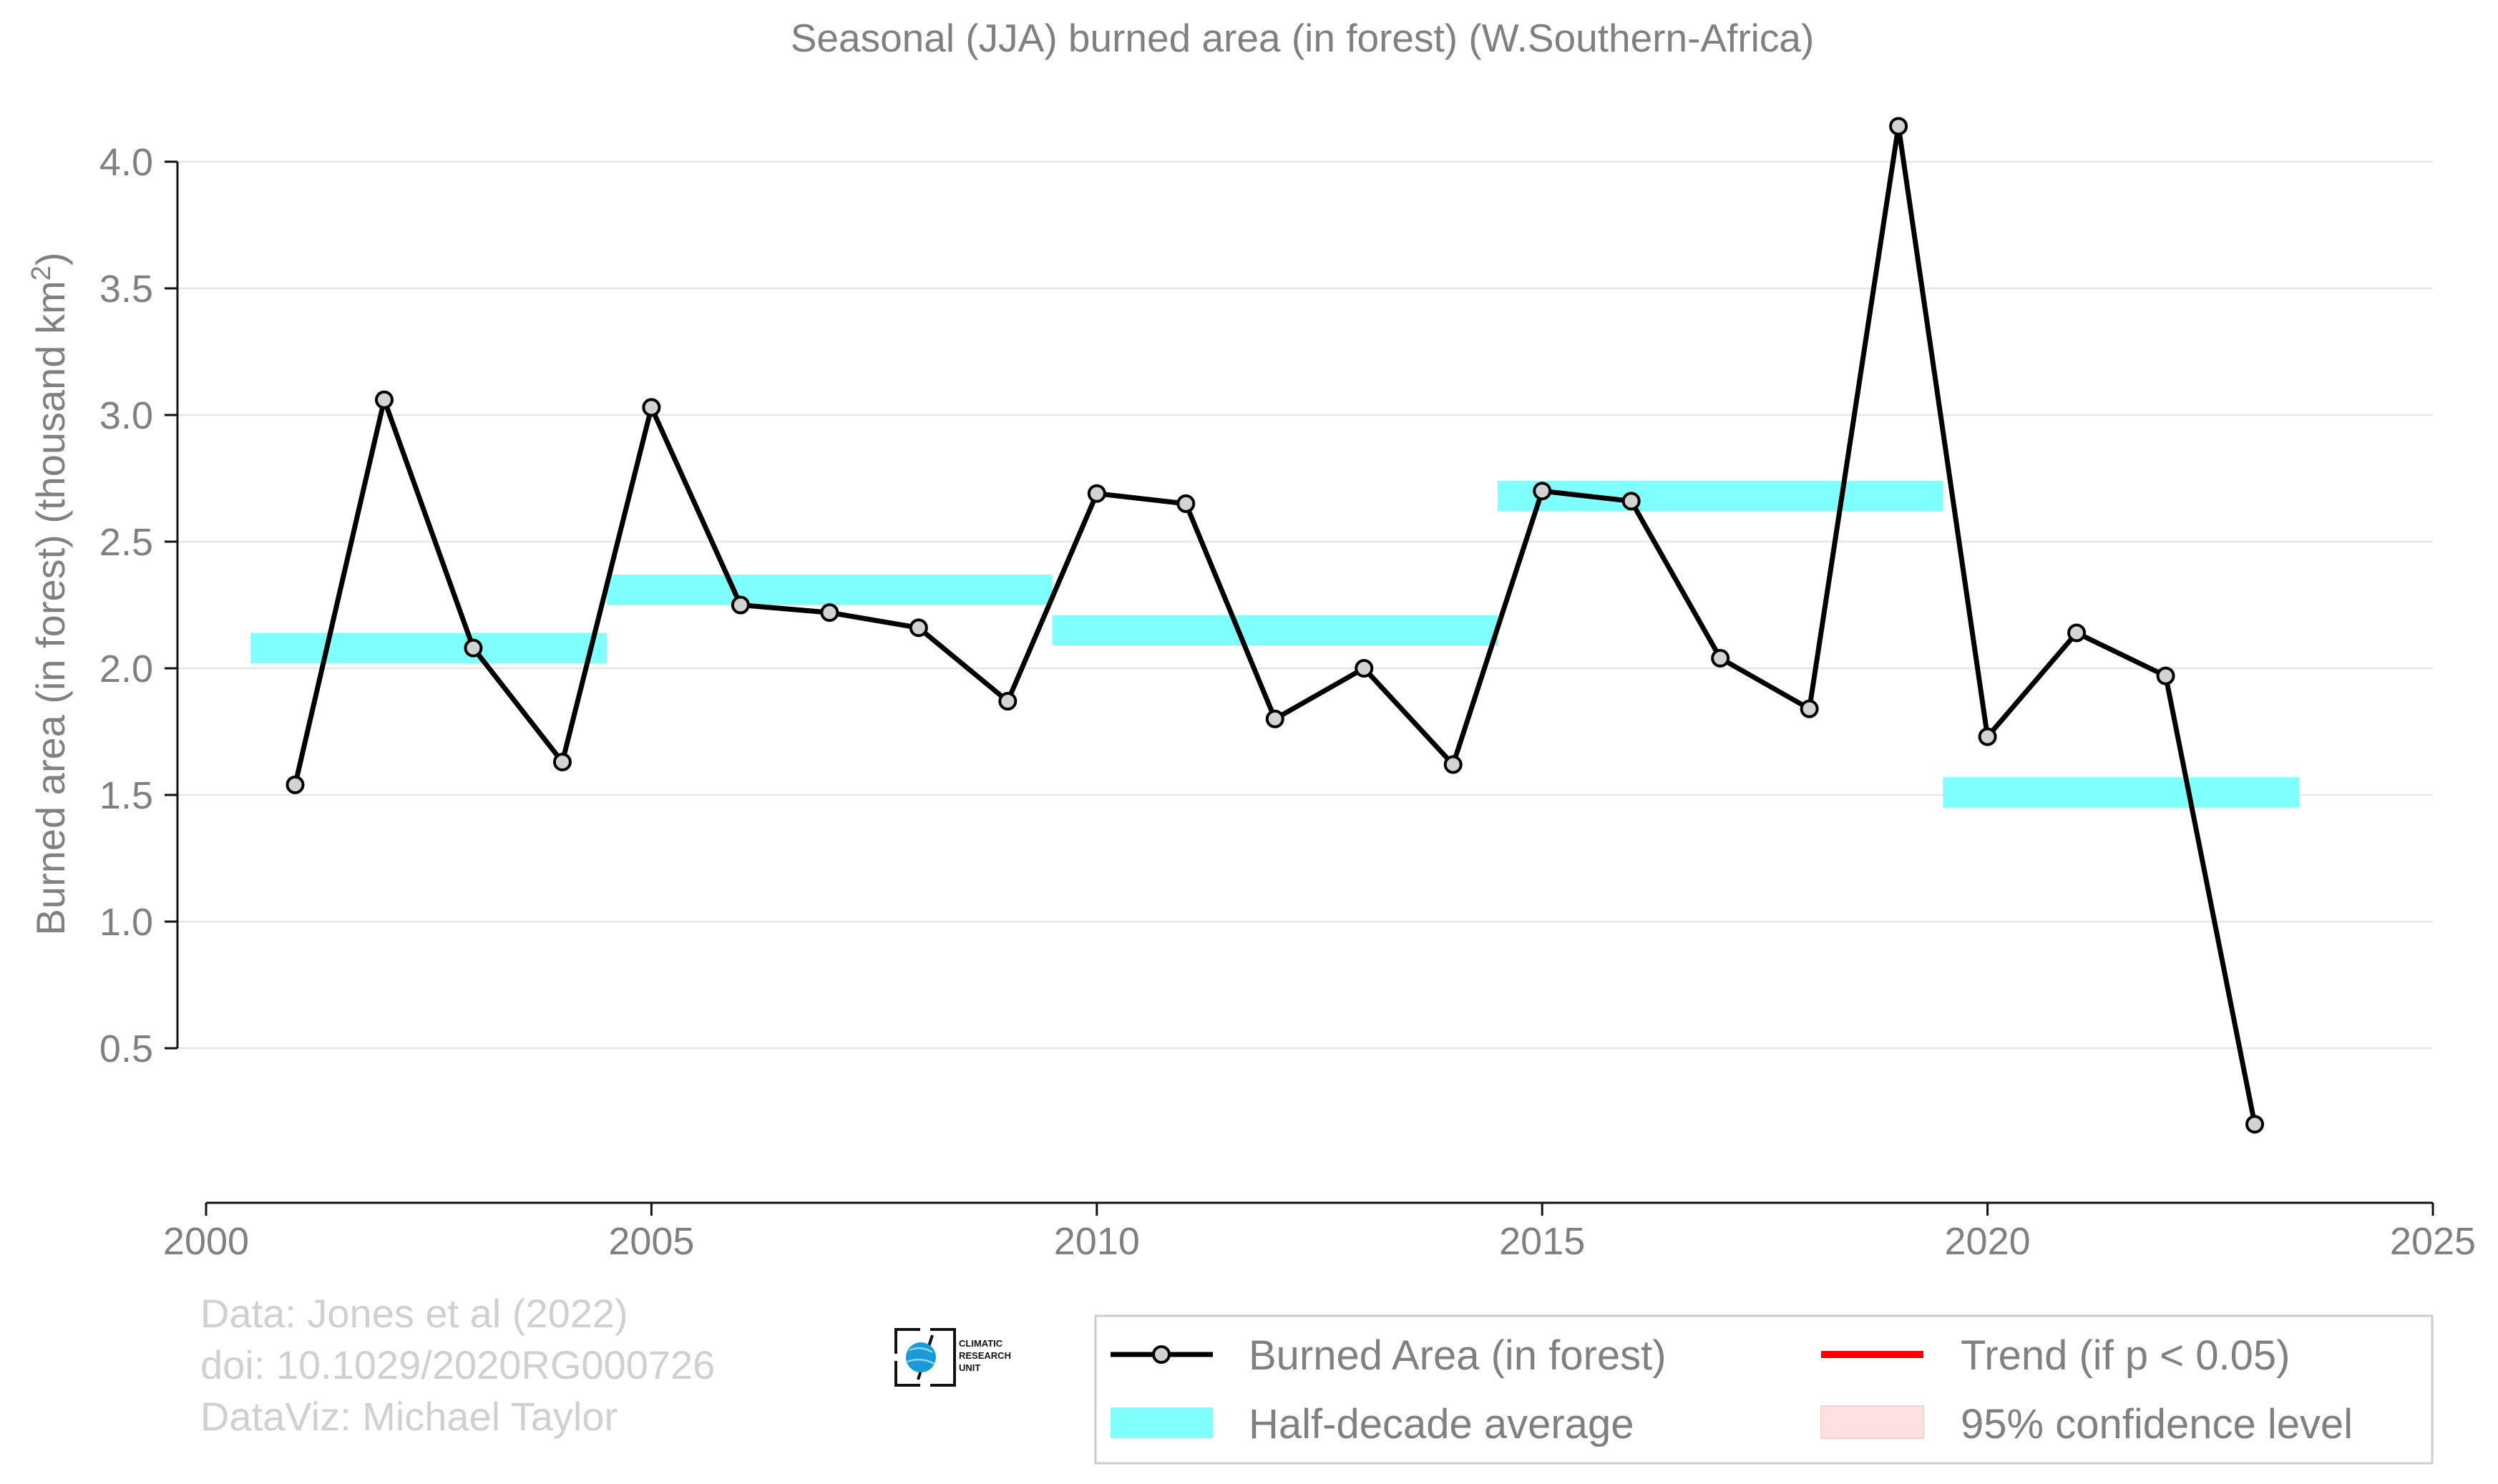  I want to click on globe-highlight, so click(921, 1356).